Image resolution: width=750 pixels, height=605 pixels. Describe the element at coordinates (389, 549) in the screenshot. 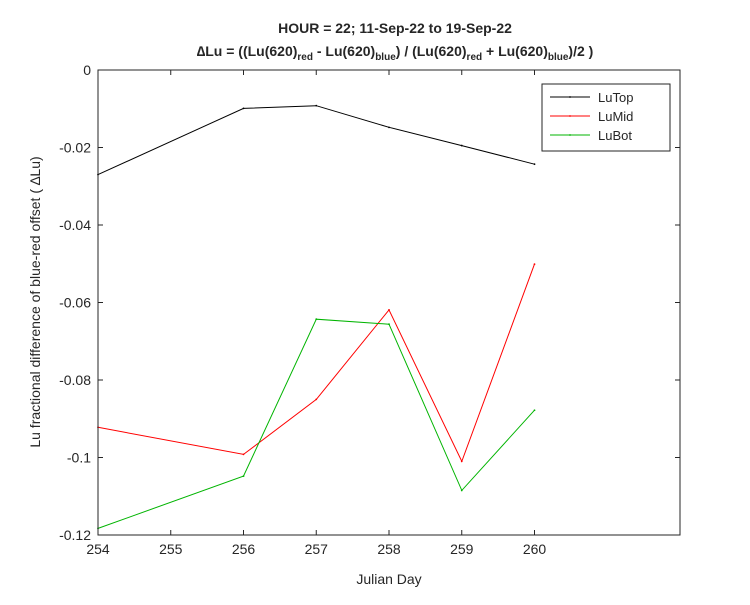

I see `x-tick-label: 258` at that location.